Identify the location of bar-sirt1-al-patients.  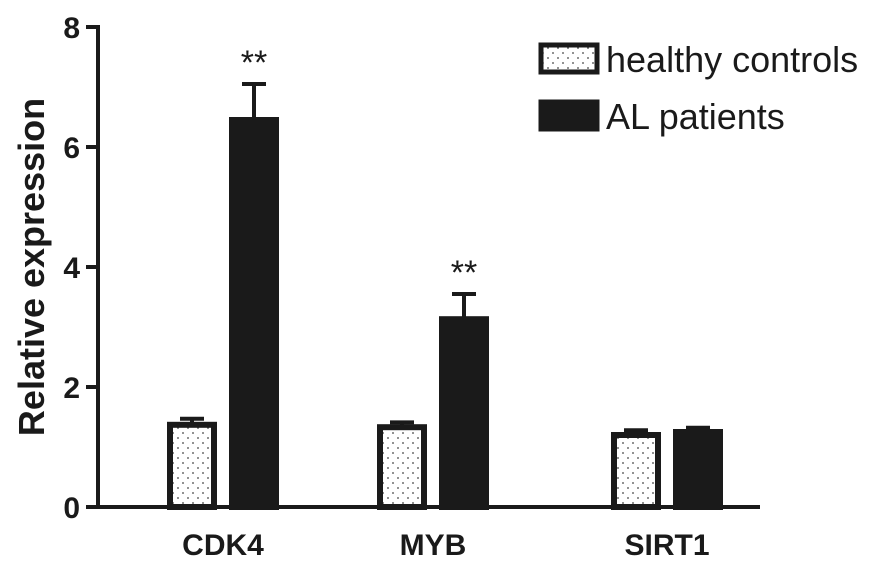
(698, 469).